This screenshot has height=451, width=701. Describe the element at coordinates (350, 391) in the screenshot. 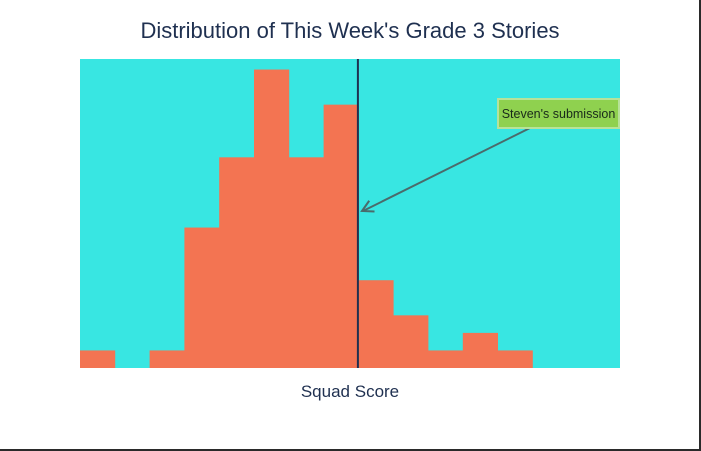

I see `x-axis-label: Squad Score` at that location.